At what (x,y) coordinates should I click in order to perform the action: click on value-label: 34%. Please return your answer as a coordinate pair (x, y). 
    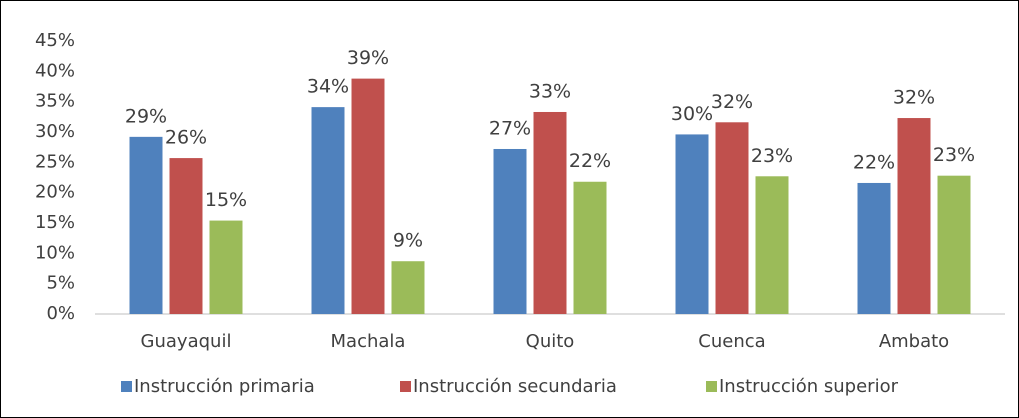
    Looking at the image, I should click on (328, 87).